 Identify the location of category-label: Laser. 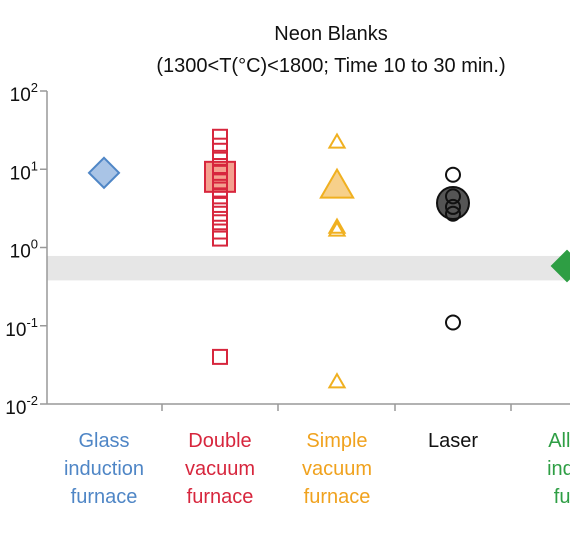
(453, 441).